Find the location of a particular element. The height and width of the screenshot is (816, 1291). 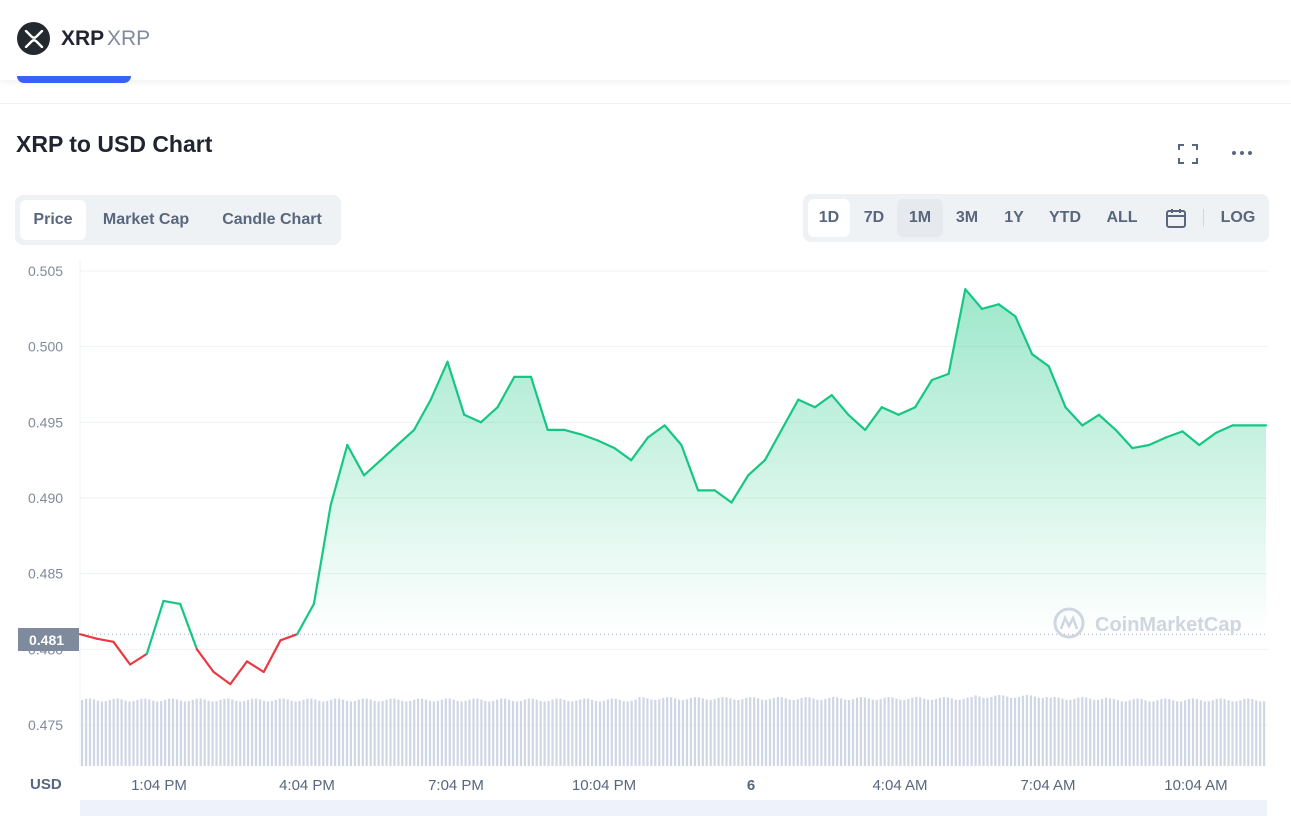

fullscreen-icon is located at coordinates (1188, 154).